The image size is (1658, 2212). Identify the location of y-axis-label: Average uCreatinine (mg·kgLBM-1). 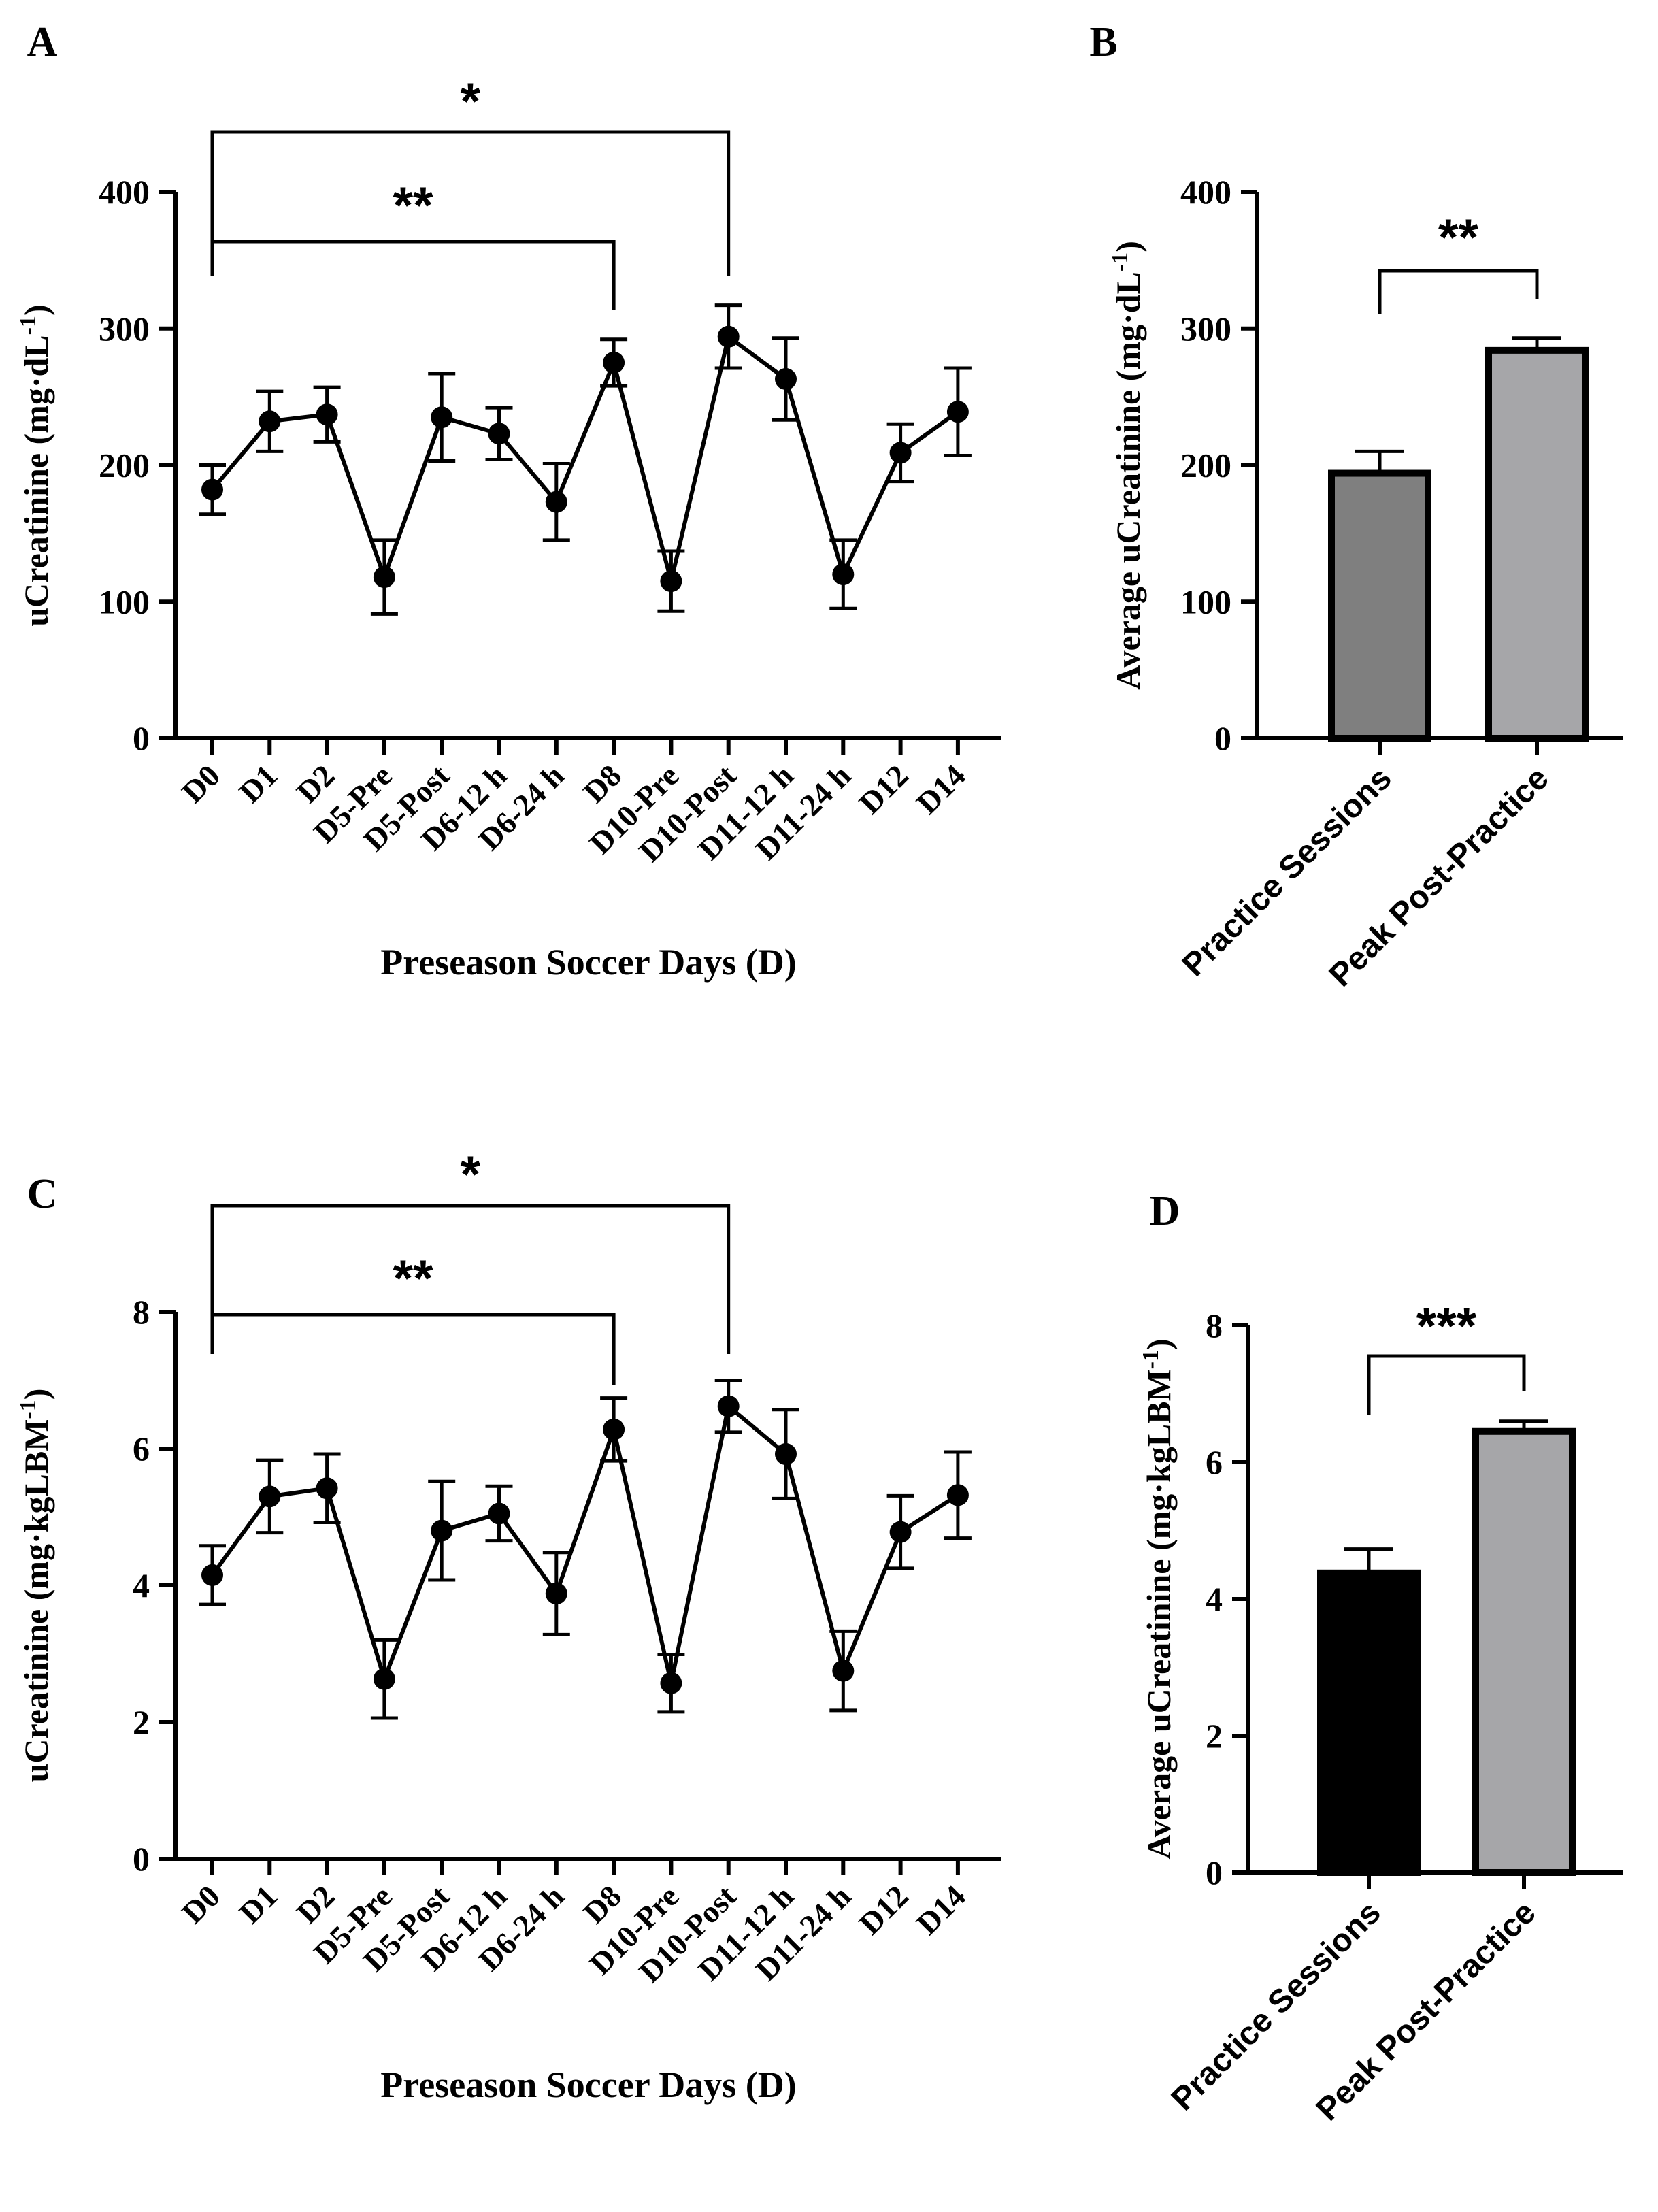
(1158, 1598).